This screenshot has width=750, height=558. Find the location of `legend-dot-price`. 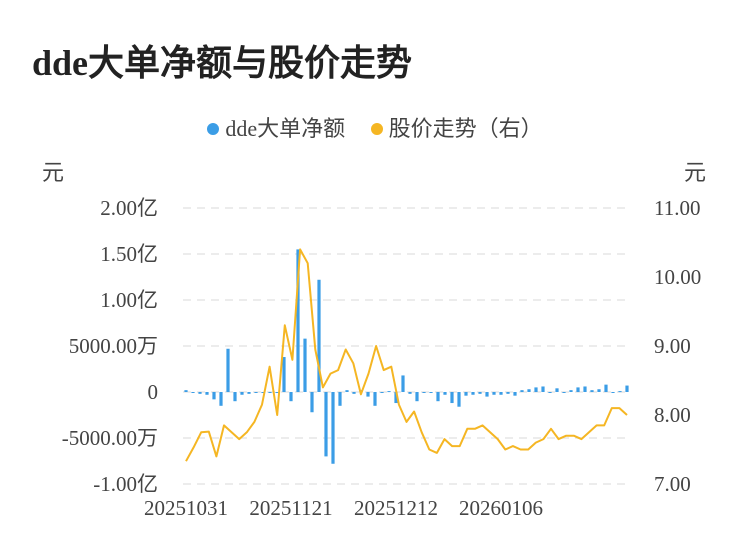

legend-dot-price is located at coordinates (376, 128).